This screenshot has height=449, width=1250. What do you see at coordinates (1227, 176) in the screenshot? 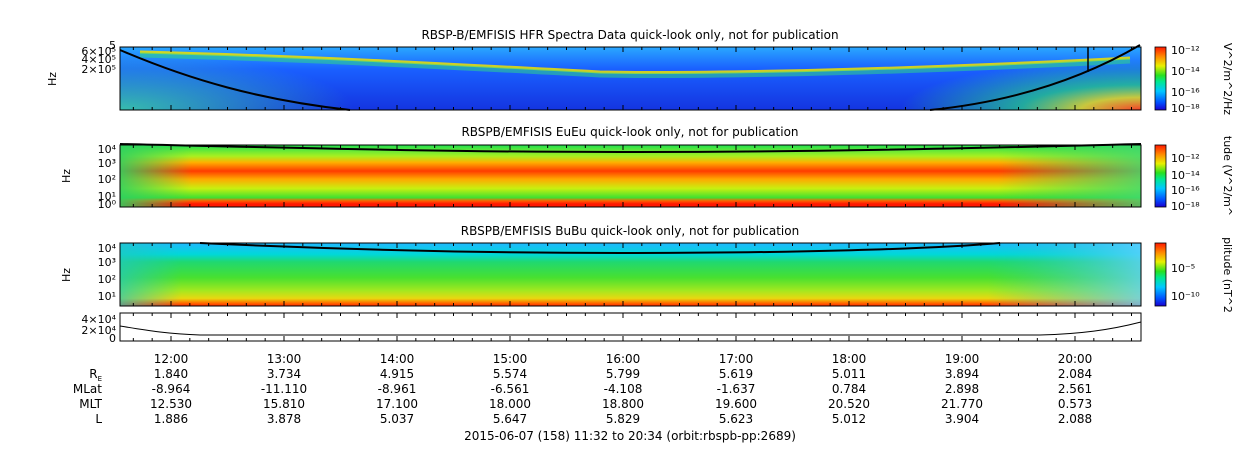
I see `eueu-colorbar-label: tude (V^2/m^` at bounding box center [1227, 176].